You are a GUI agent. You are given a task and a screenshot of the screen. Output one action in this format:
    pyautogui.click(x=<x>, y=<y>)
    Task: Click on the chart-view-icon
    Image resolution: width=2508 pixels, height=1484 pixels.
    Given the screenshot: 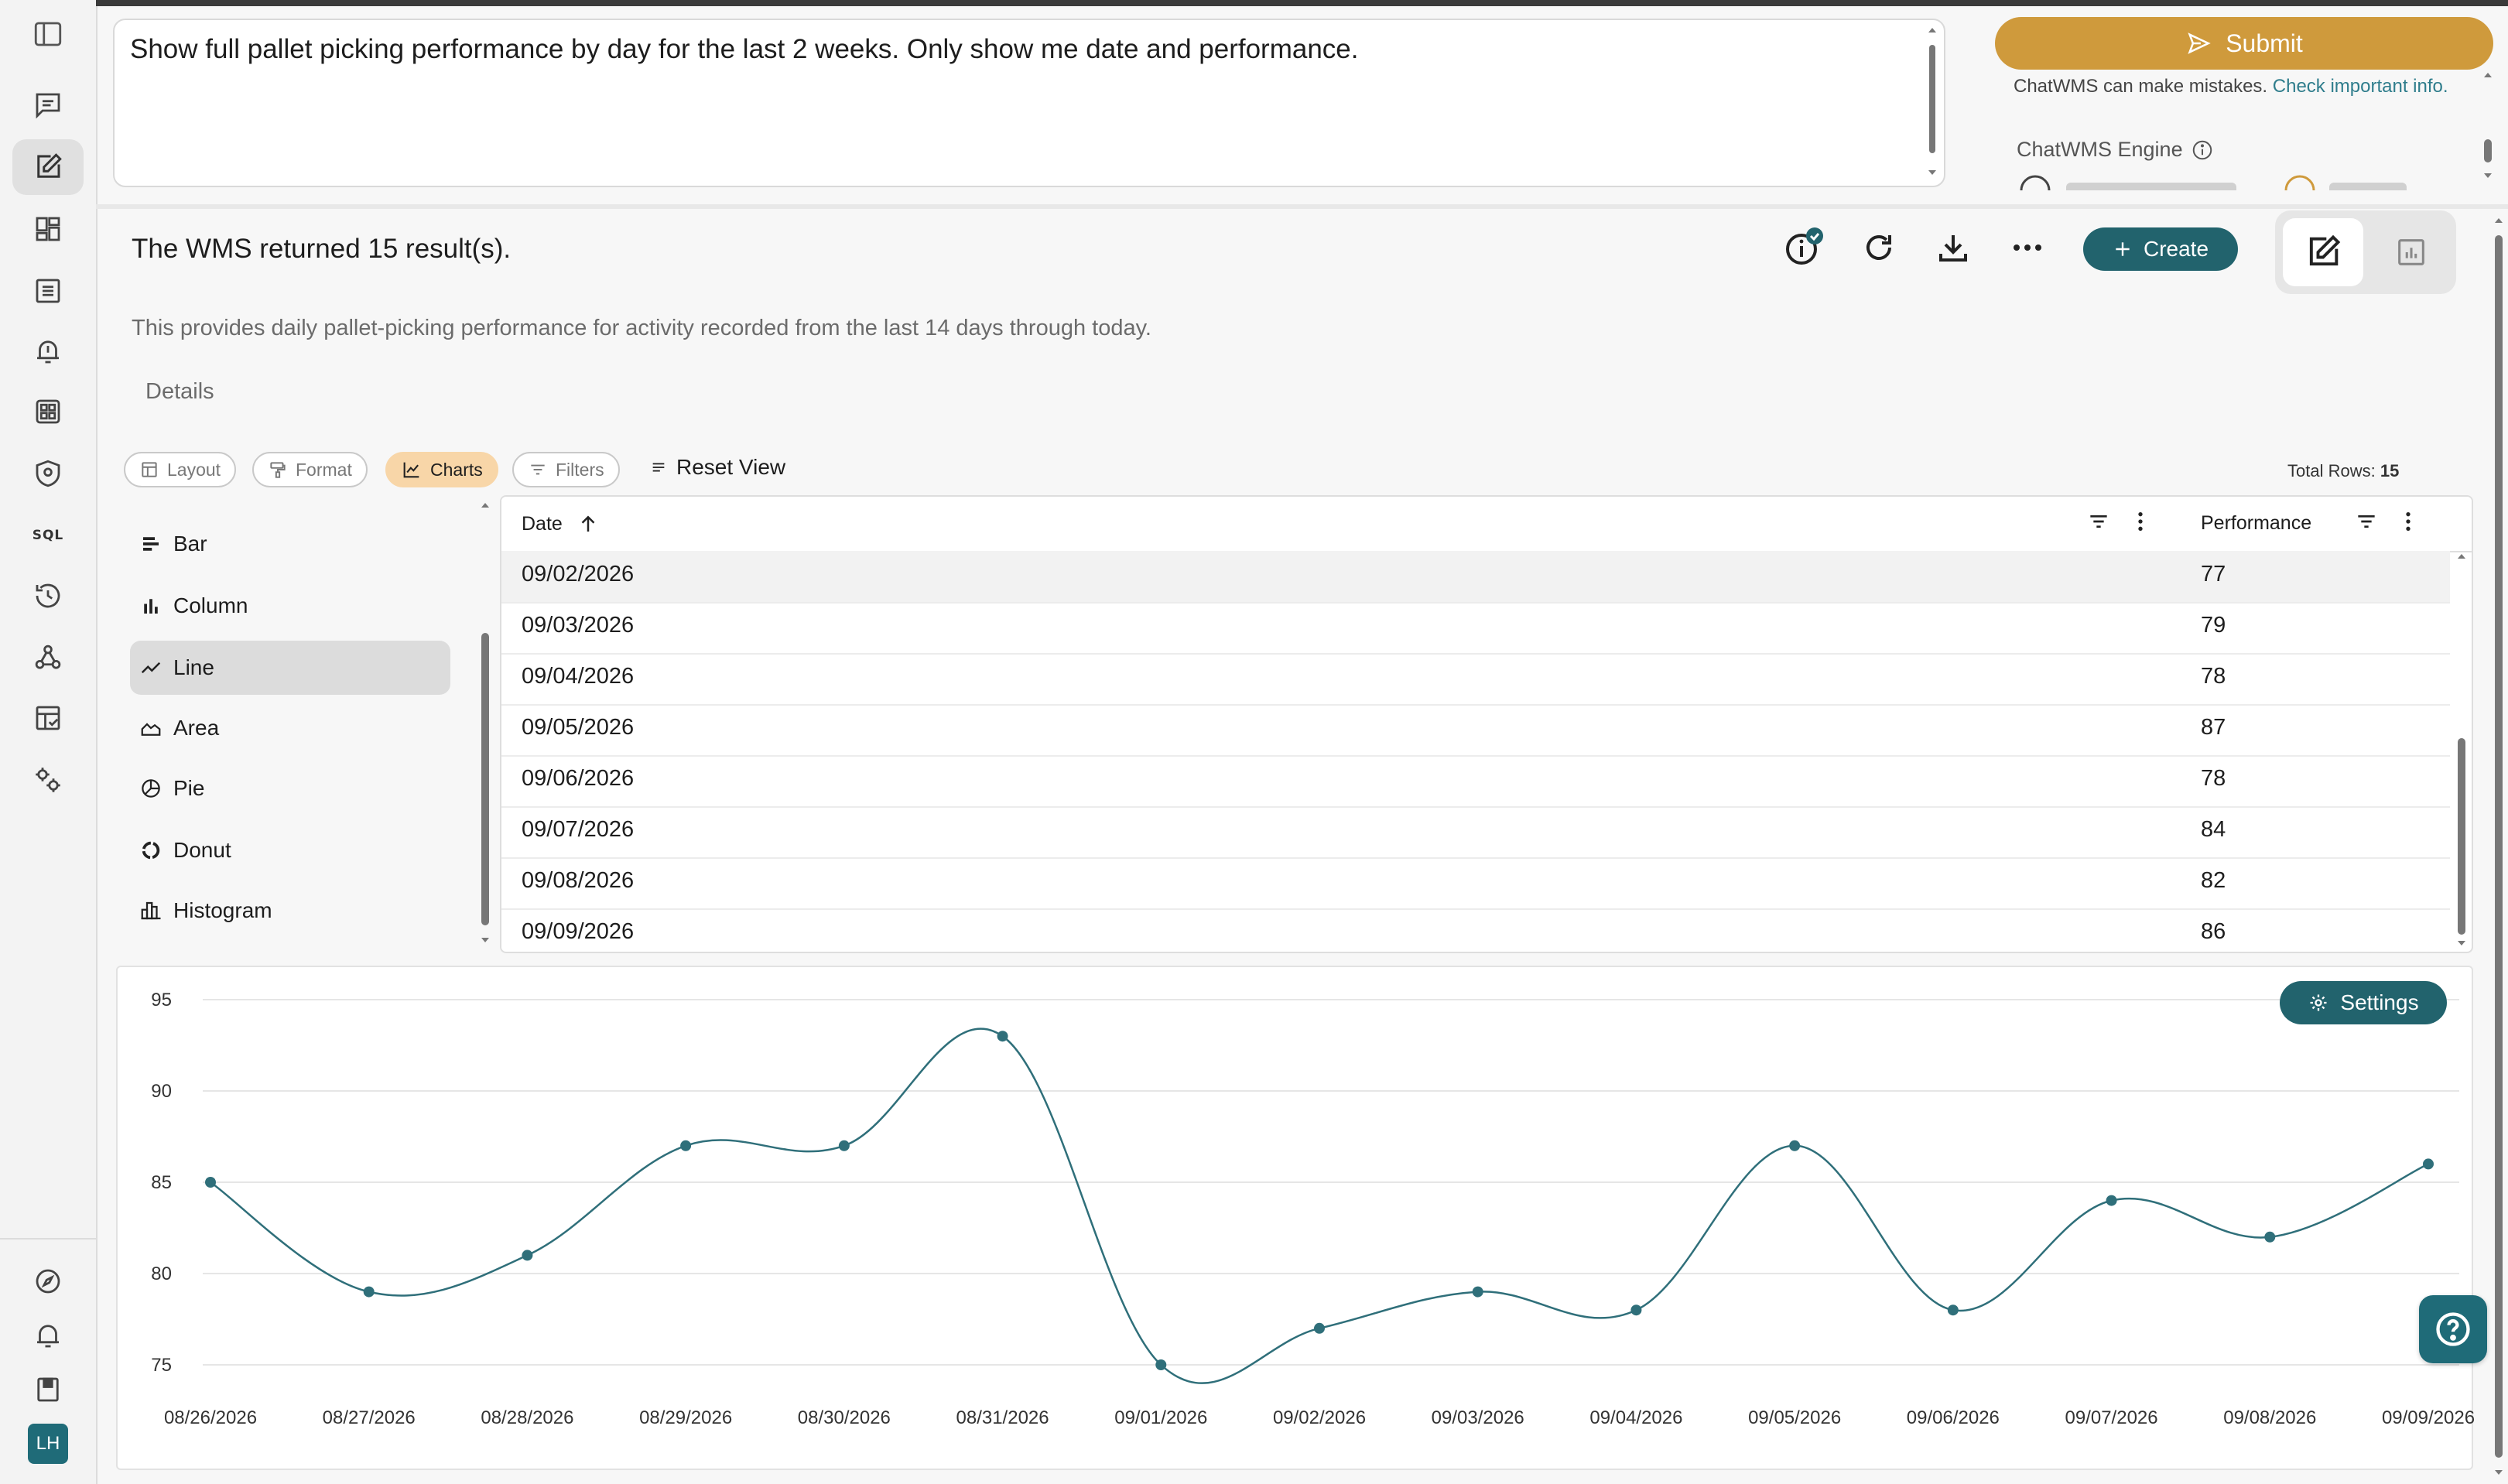 What is the action you would take?
    pyautogui.click(x=2411, y=252)
    